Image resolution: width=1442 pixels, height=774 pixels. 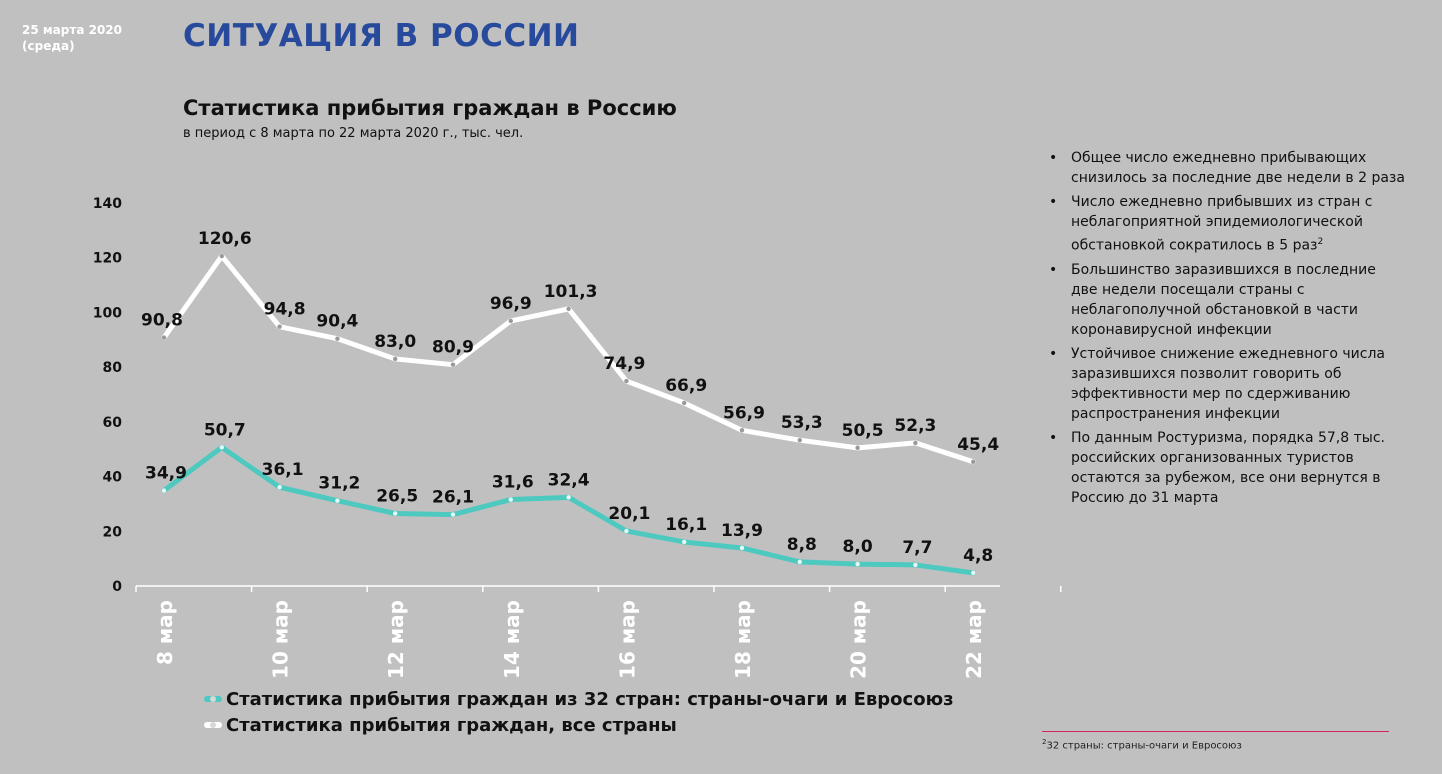 I want to click on legend-swatch-white, so click(x=213, y=725).